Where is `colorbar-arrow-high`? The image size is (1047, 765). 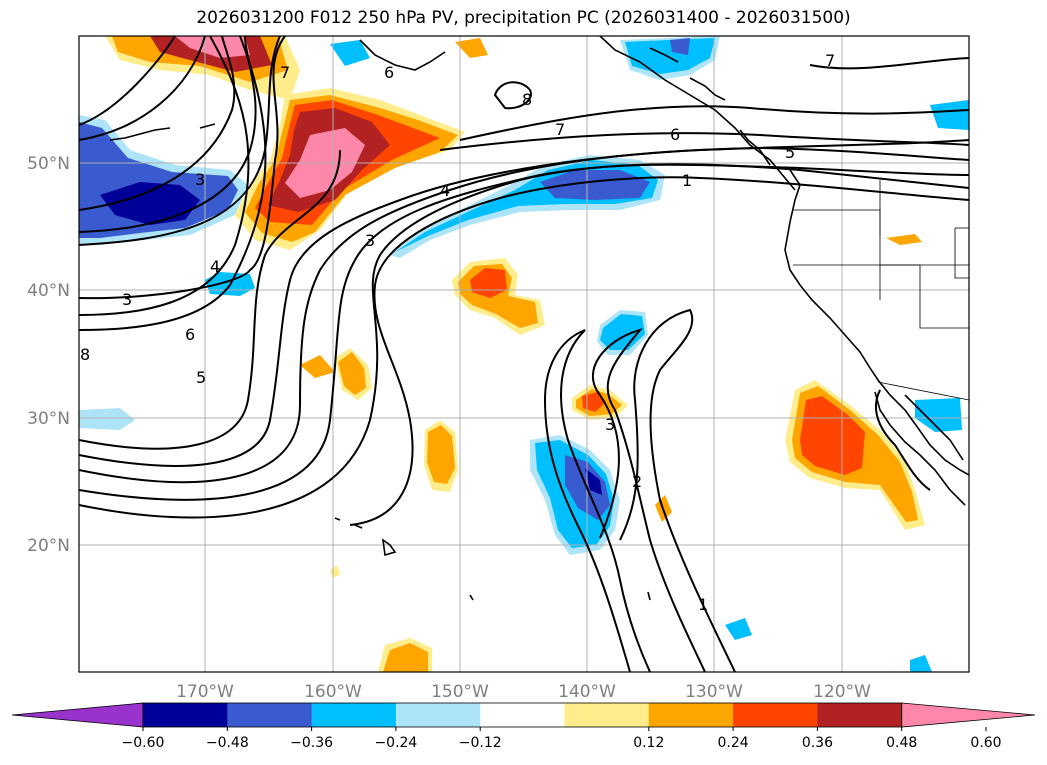 colorbar-arrow-high is located at coordinates (968, 715).